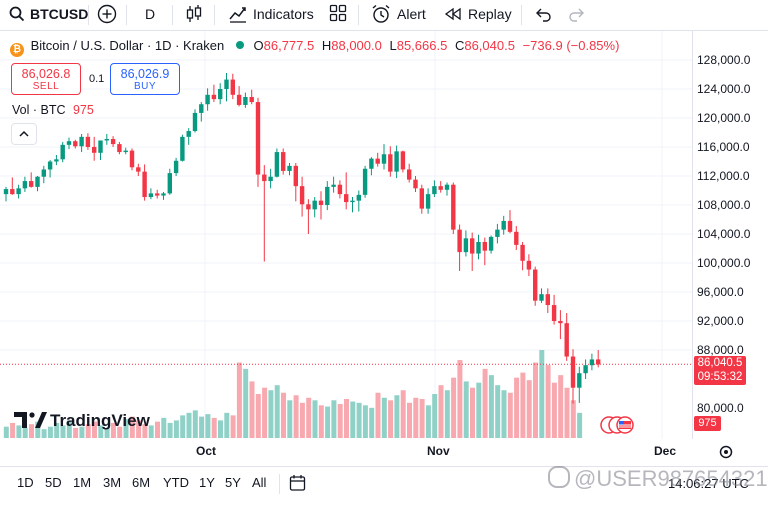  I want to click on range-5y: 5Y, so click(233, 482).